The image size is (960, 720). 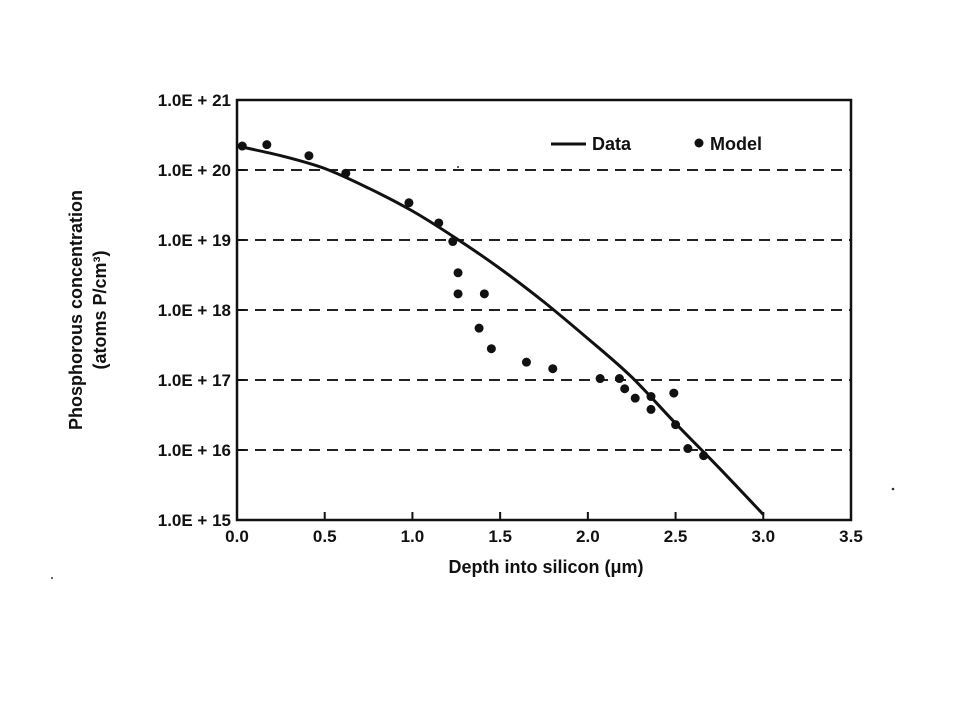 I want to click on y-tick-label: 1.0E + 21, so click(x=194, y=100).